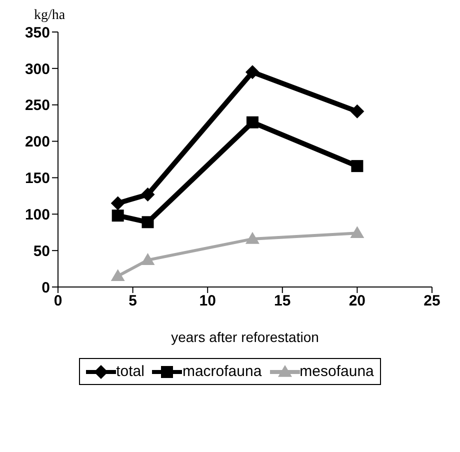  Describe the element at coordinates (37, 179) in the screenshot. I see `y-tick-label: 150` at that location.